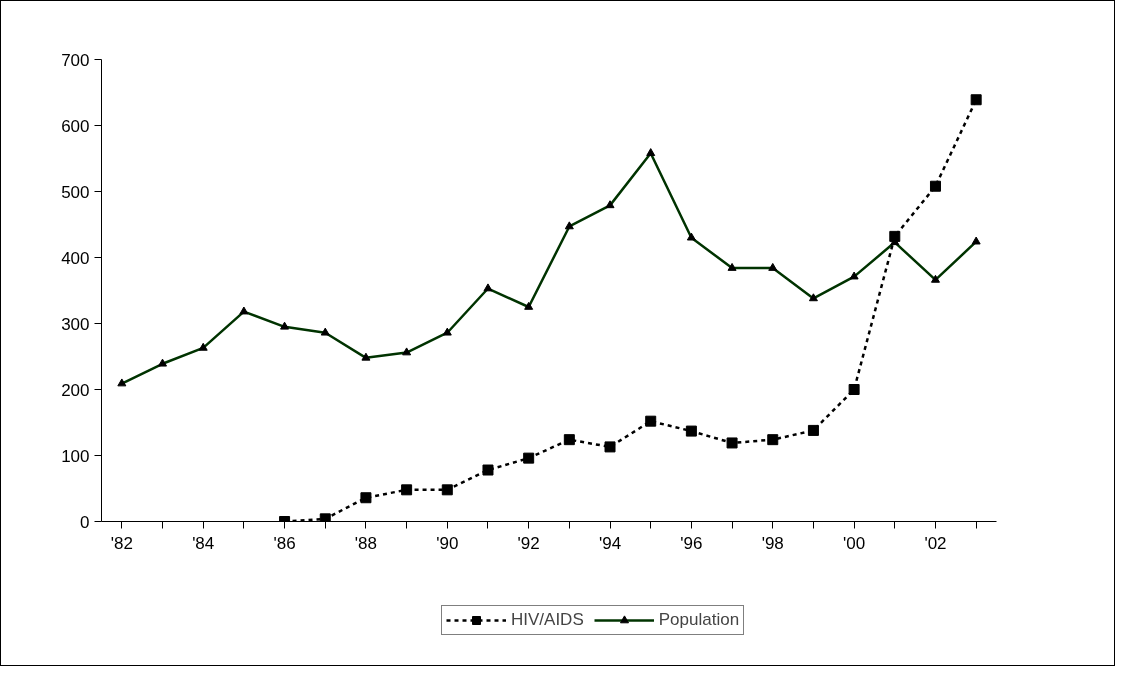  Describe the element at coordinates (366, 543) in the screenshot. I see `x-tick-label: '88` at that location.